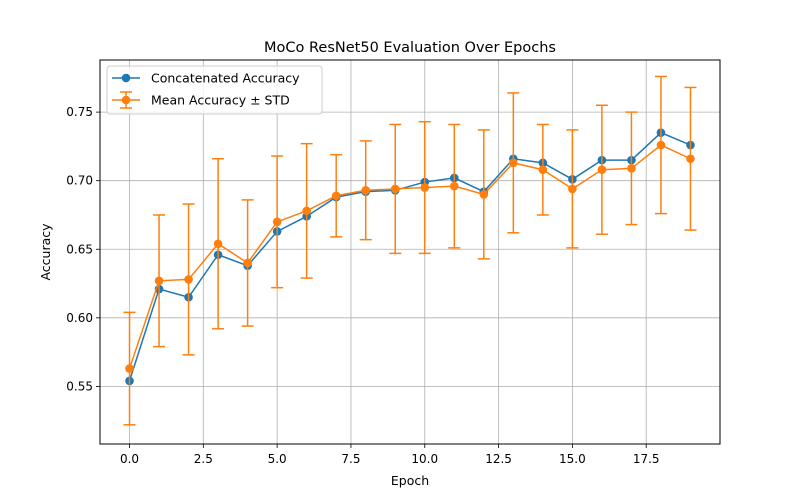 The image size is (800, 500). What do you see at coordinates (79, 386) in the screenshot?
I see `y-tick-label: 0.55` at bounding box center [79, 386].